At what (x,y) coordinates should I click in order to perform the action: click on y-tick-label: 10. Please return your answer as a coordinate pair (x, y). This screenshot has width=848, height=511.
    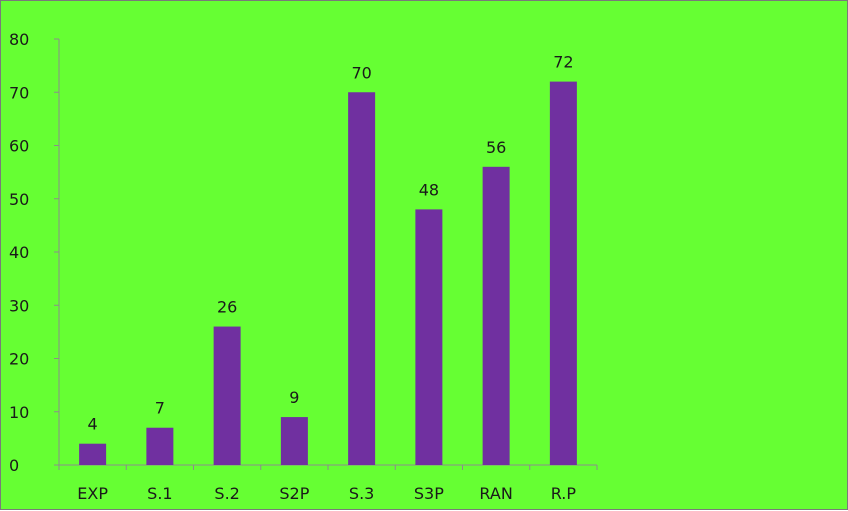
    Looking at the image, I should click on (19, 412).